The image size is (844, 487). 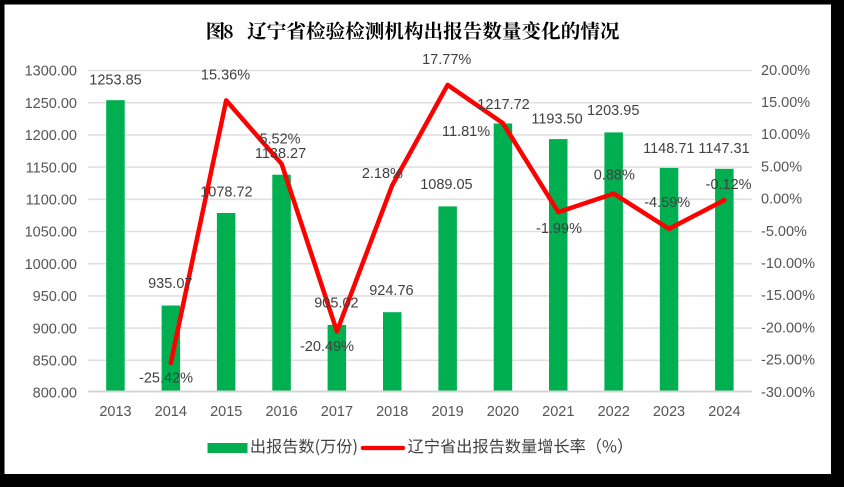 What do you see at coordinates (51, 72) in the screenshot?
I see `svg-text: 1300.00` at bounding box center [51, 72].